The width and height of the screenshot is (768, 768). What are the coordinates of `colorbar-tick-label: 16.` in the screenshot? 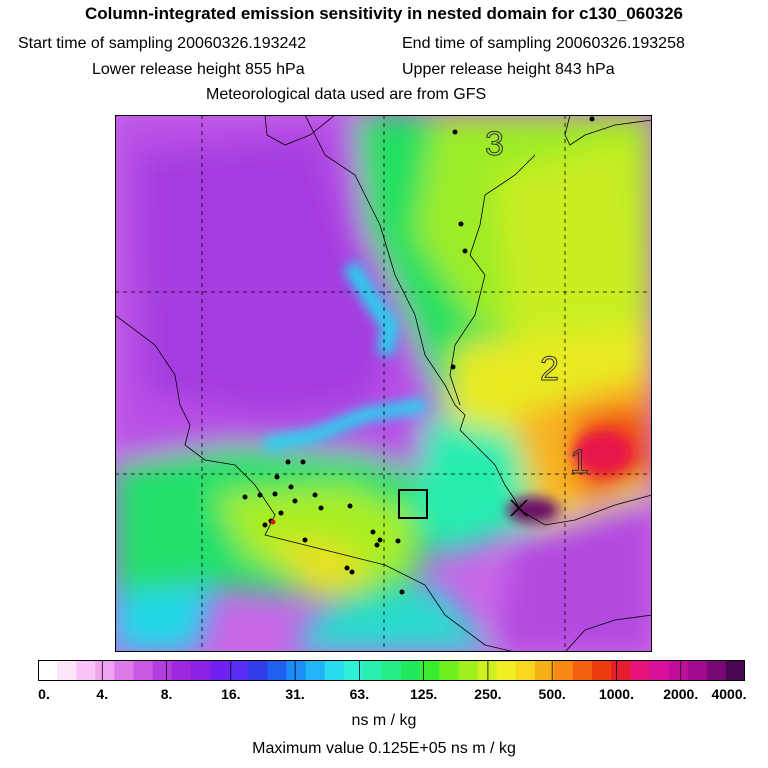 It's located at (231, 694).